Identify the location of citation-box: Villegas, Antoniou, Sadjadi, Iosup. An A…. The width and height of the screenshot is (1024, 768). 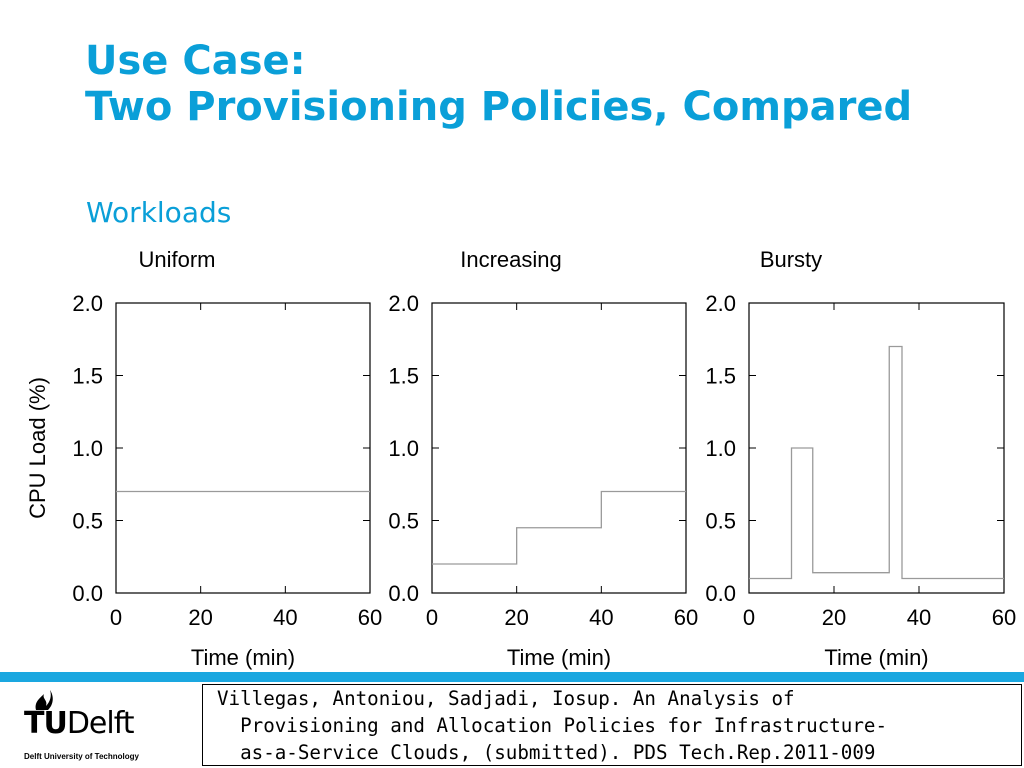
(612, 725).